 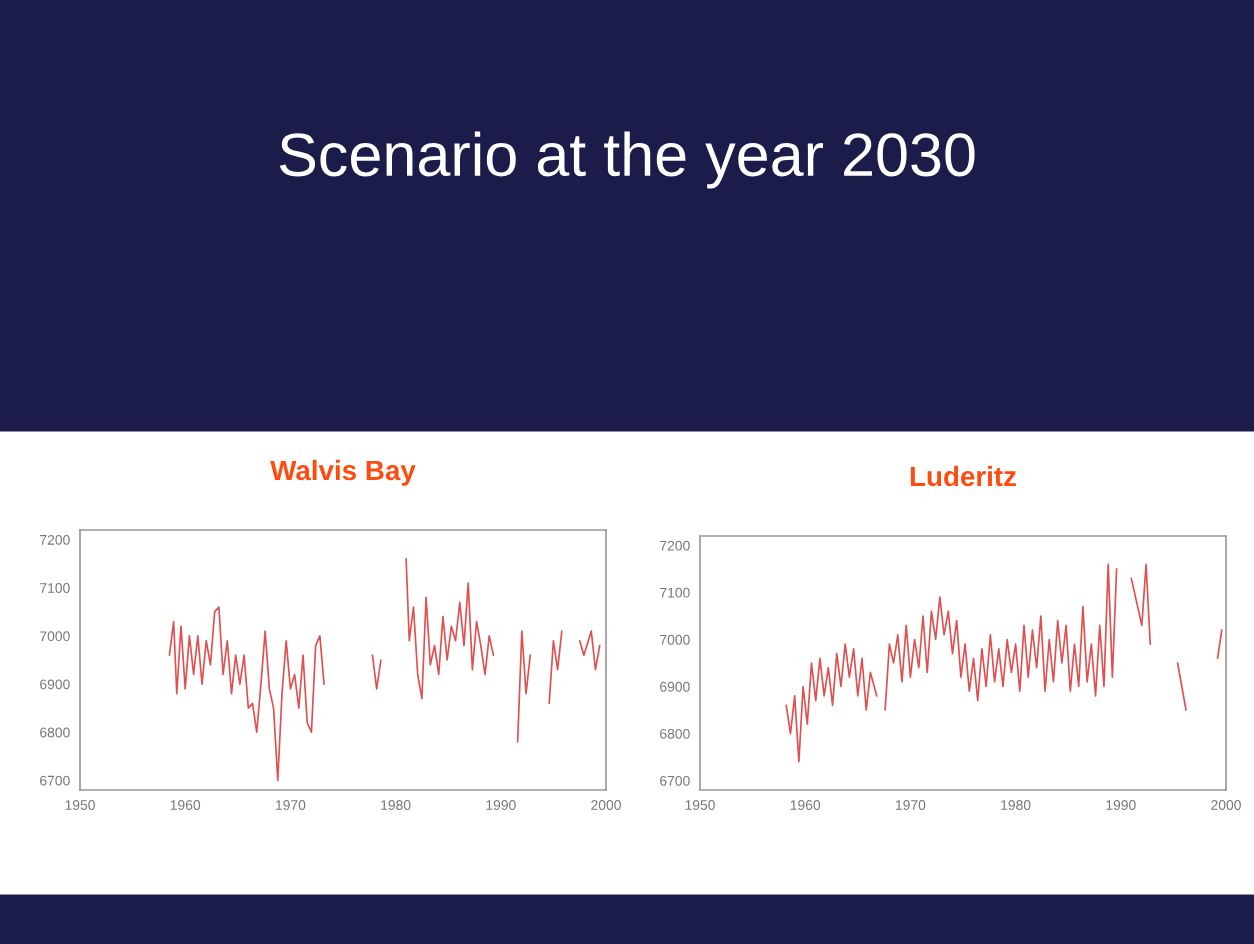 What do you see at coordinates (627, 160) in the screenshot?
I see `text: Scenario at the year 2030` at bounding box center [627, 160].